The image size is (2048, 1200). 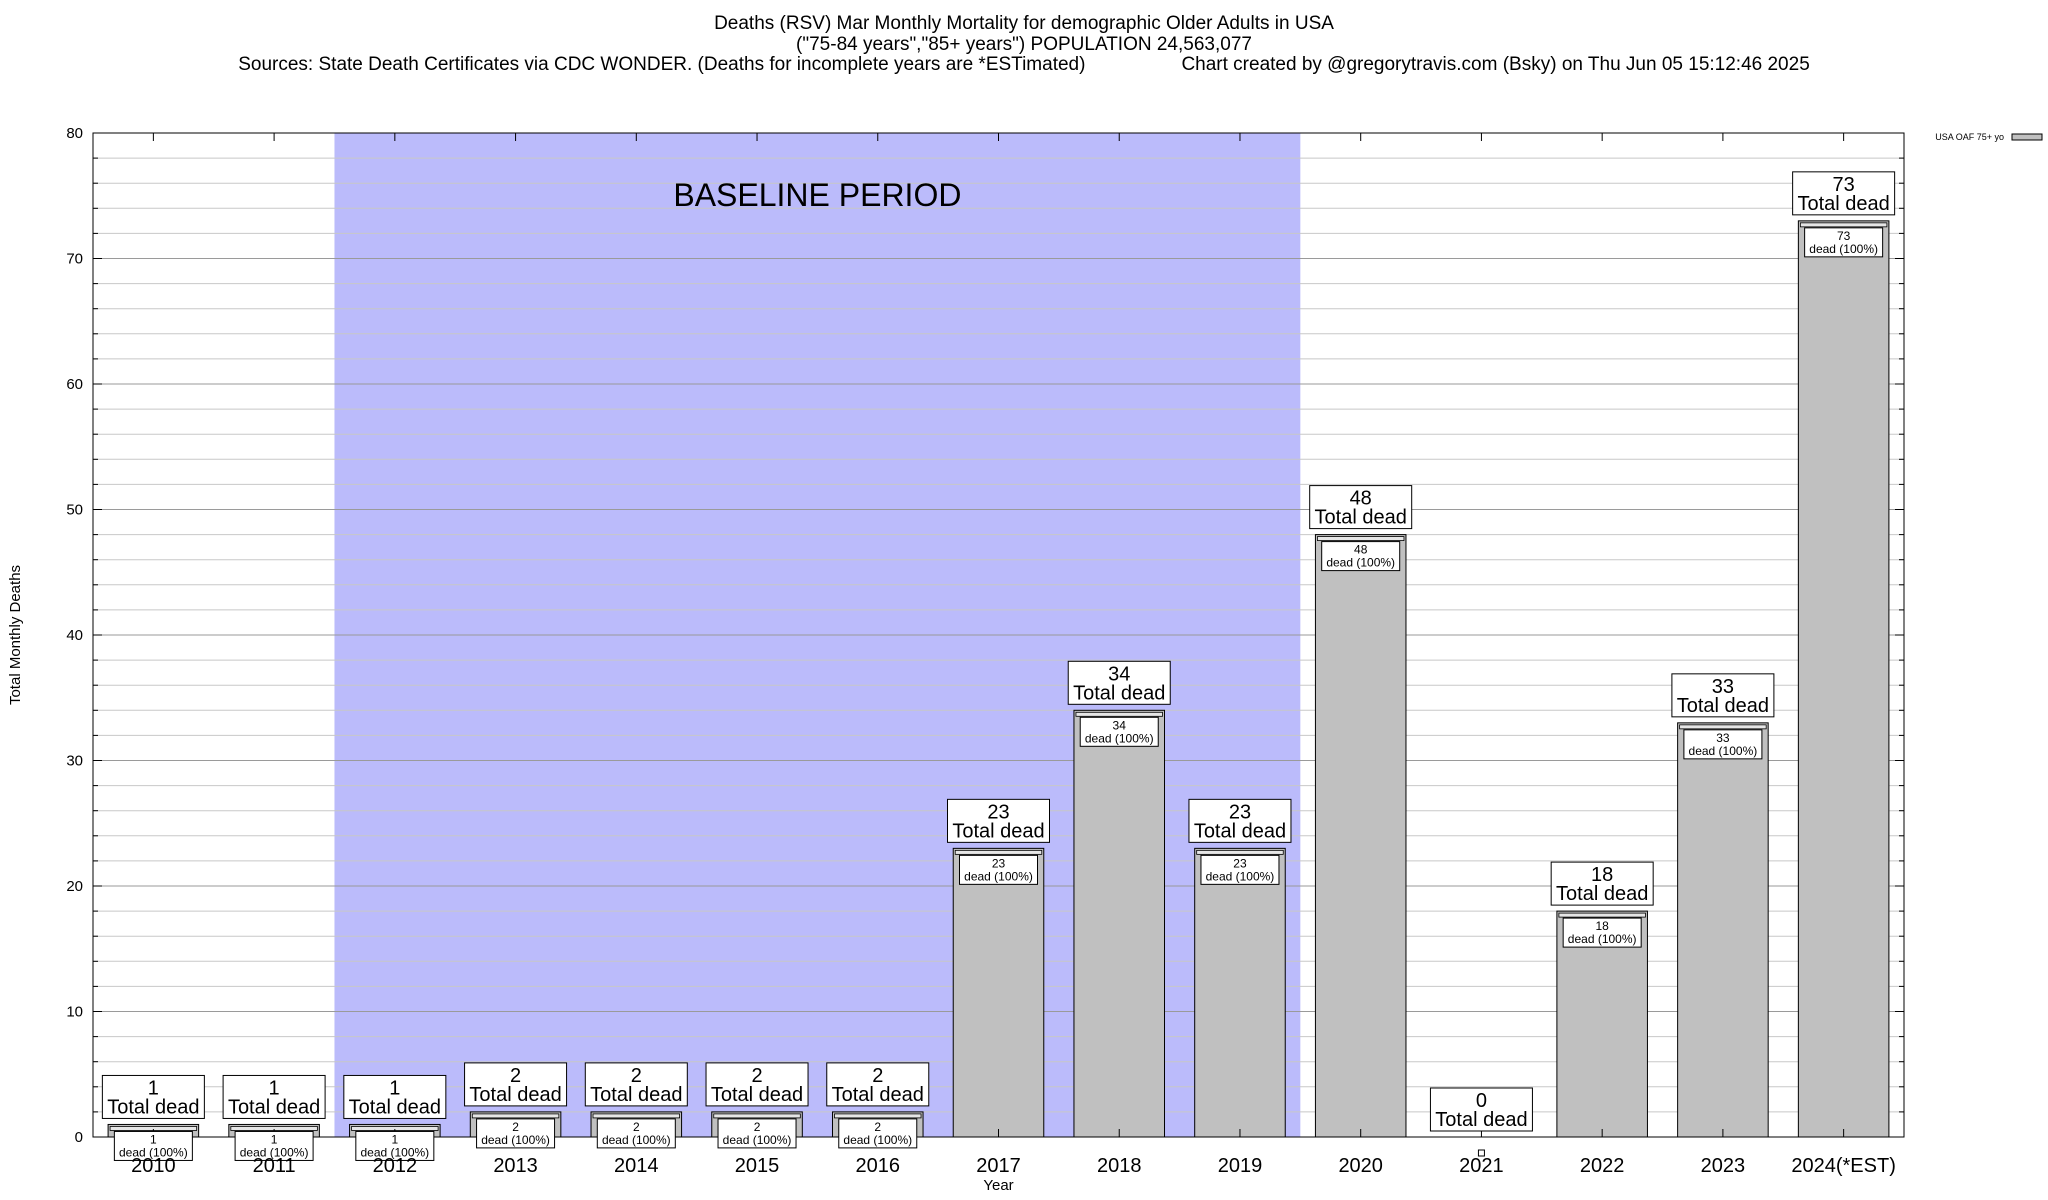 What do you see at coordinates (395, 1166) in the screenshot?
I see `x-tick-label: 2012` at bounding box center [395, 1166].